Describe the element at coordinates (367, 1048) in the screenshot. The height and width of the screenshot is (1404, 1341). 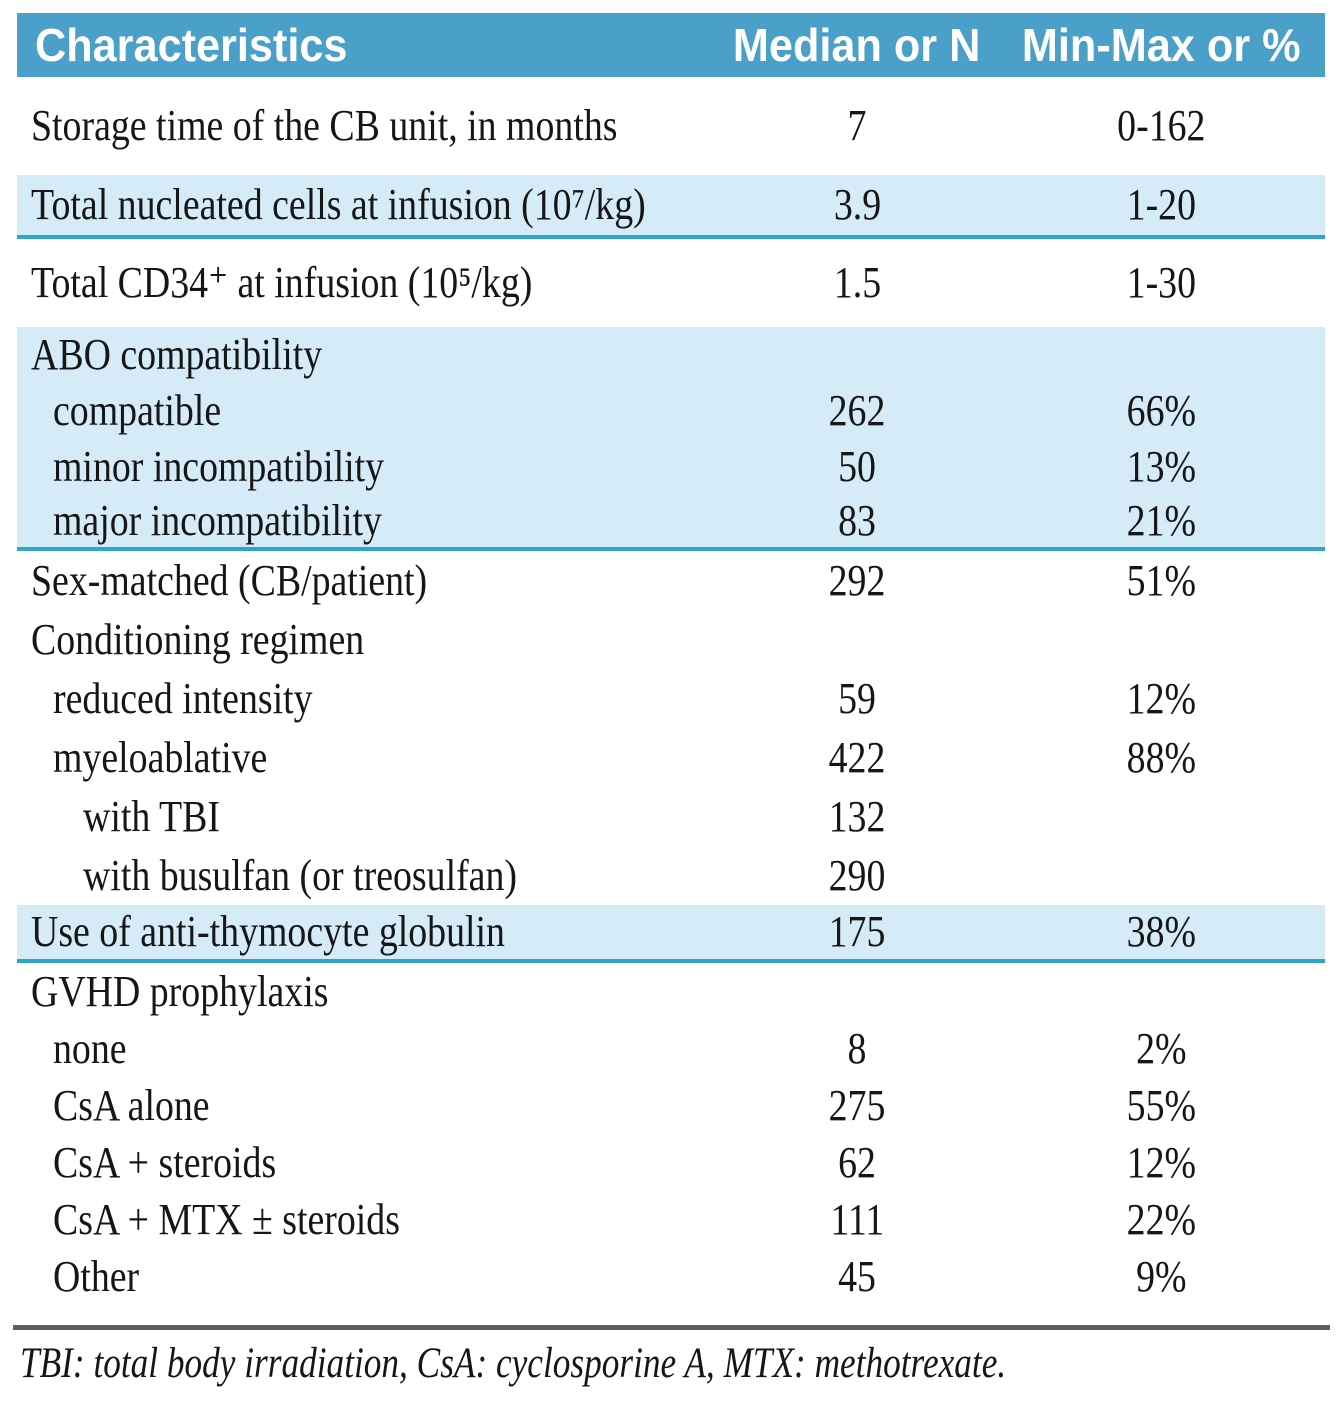
I see `characteristic-cell: none` at that location.